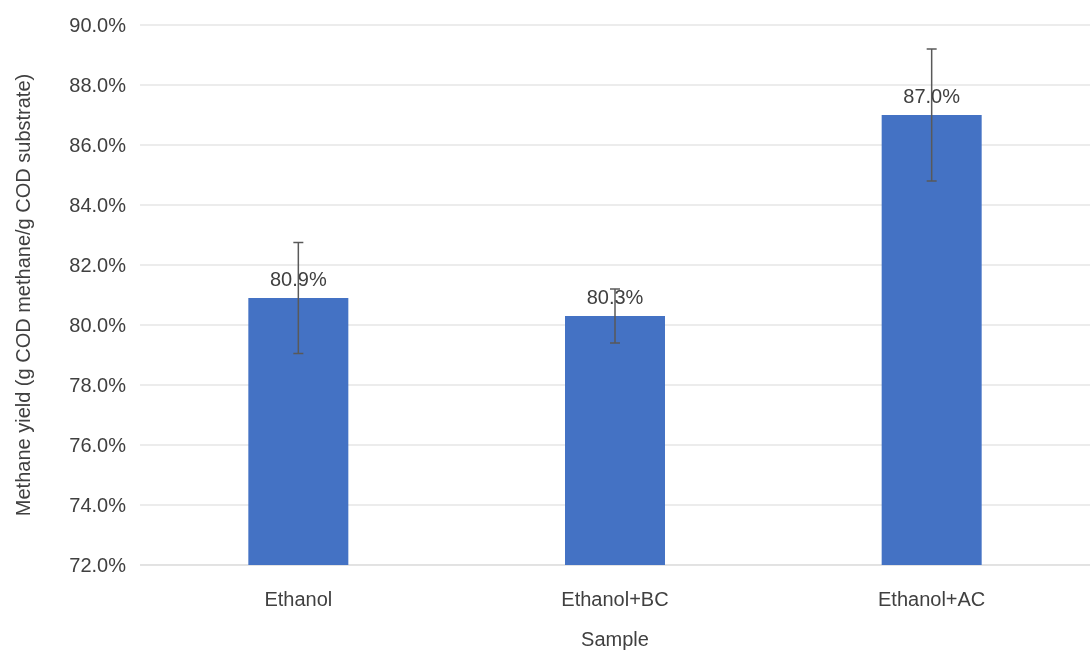 This screenshot has height=650, width=1092. I want to click on x-tick-label: Ethanol+BC, so click(615, 599).